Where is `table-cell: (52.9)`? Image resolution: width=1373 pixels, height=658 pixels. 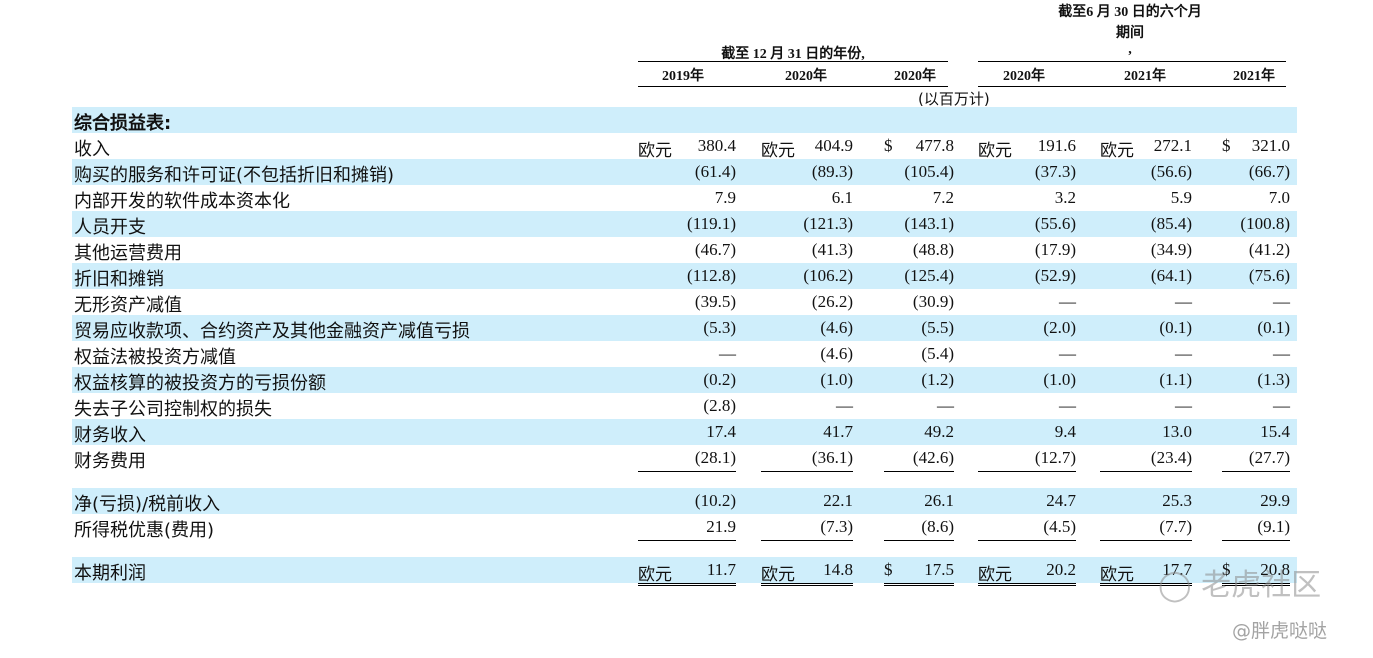
table-cell: (52.9) is located at coordinates (1027, 276).